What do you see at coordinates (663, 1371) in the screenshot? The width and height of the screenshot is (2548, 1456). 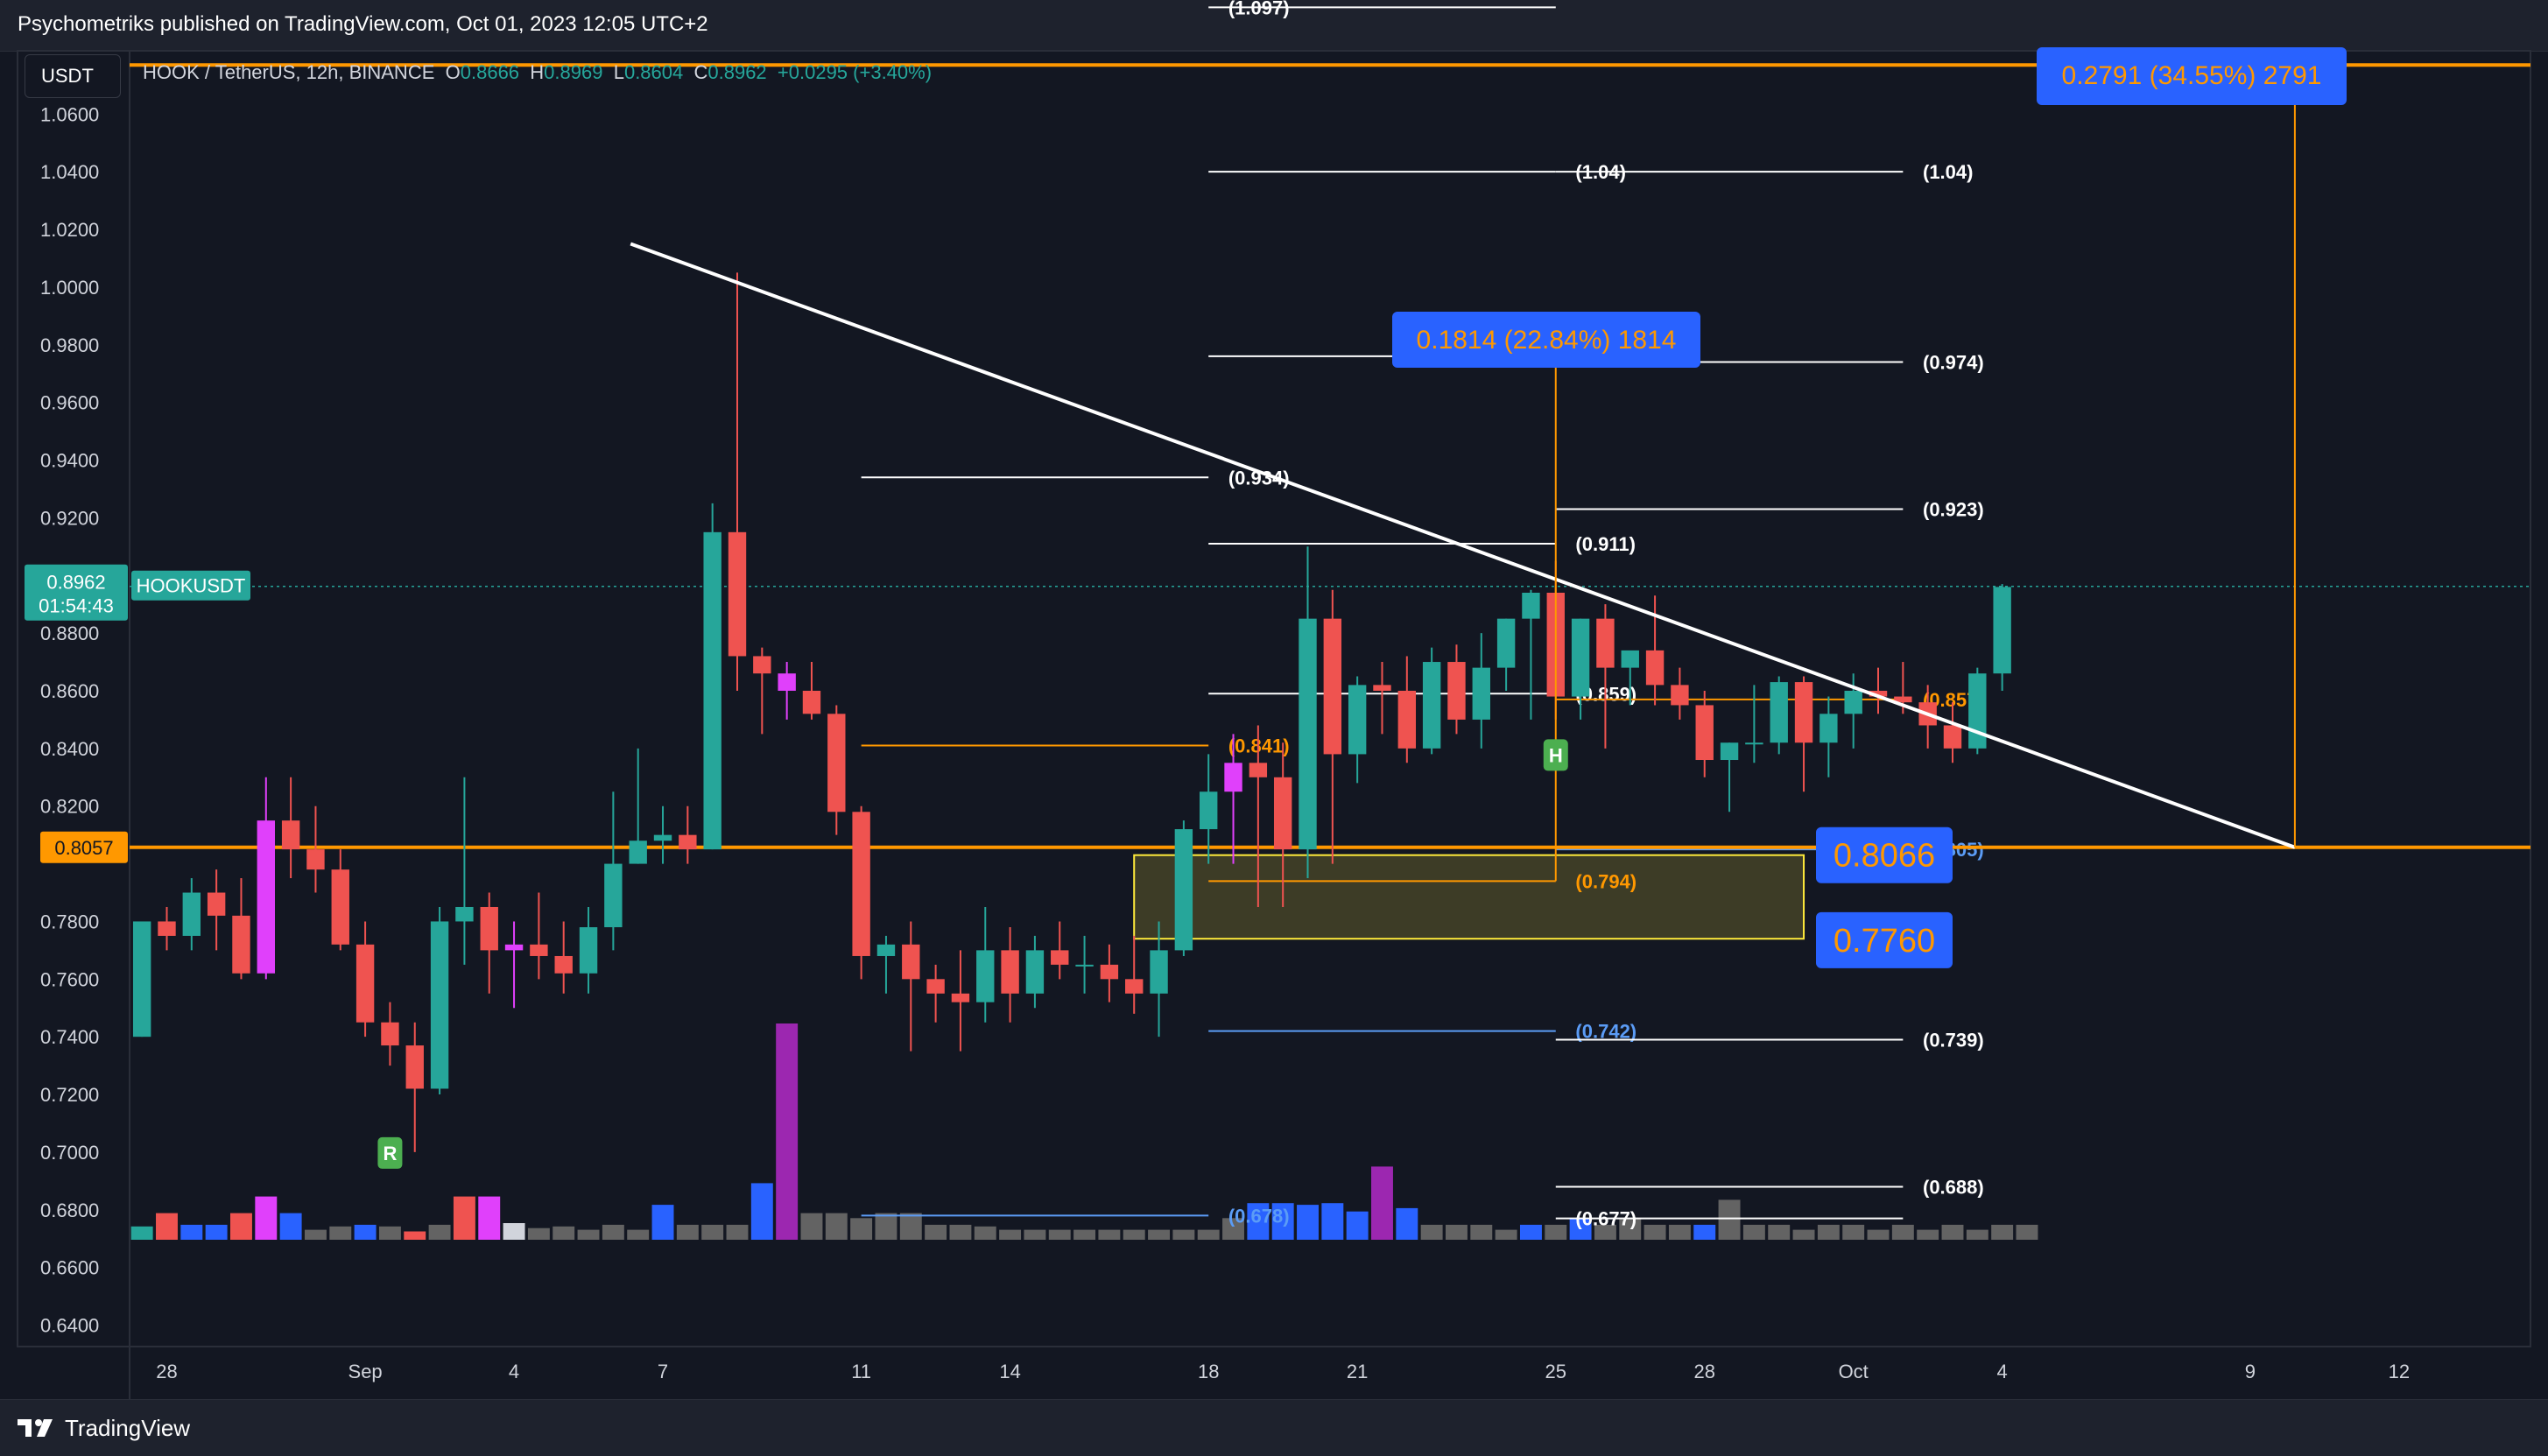 I see `x-tick-label: 7` at bounding box center [663, 1371].